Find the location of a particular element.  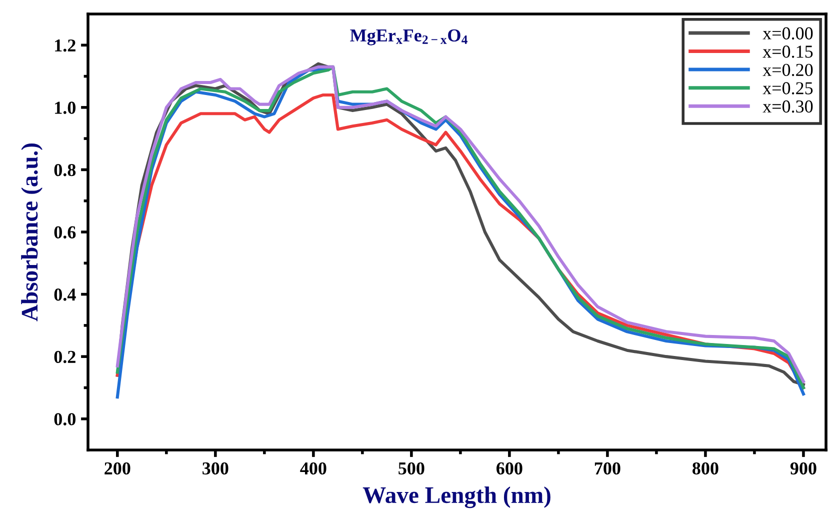

y-axis-title: Absorbance (a.u.) is located at coordinates (32, 233).